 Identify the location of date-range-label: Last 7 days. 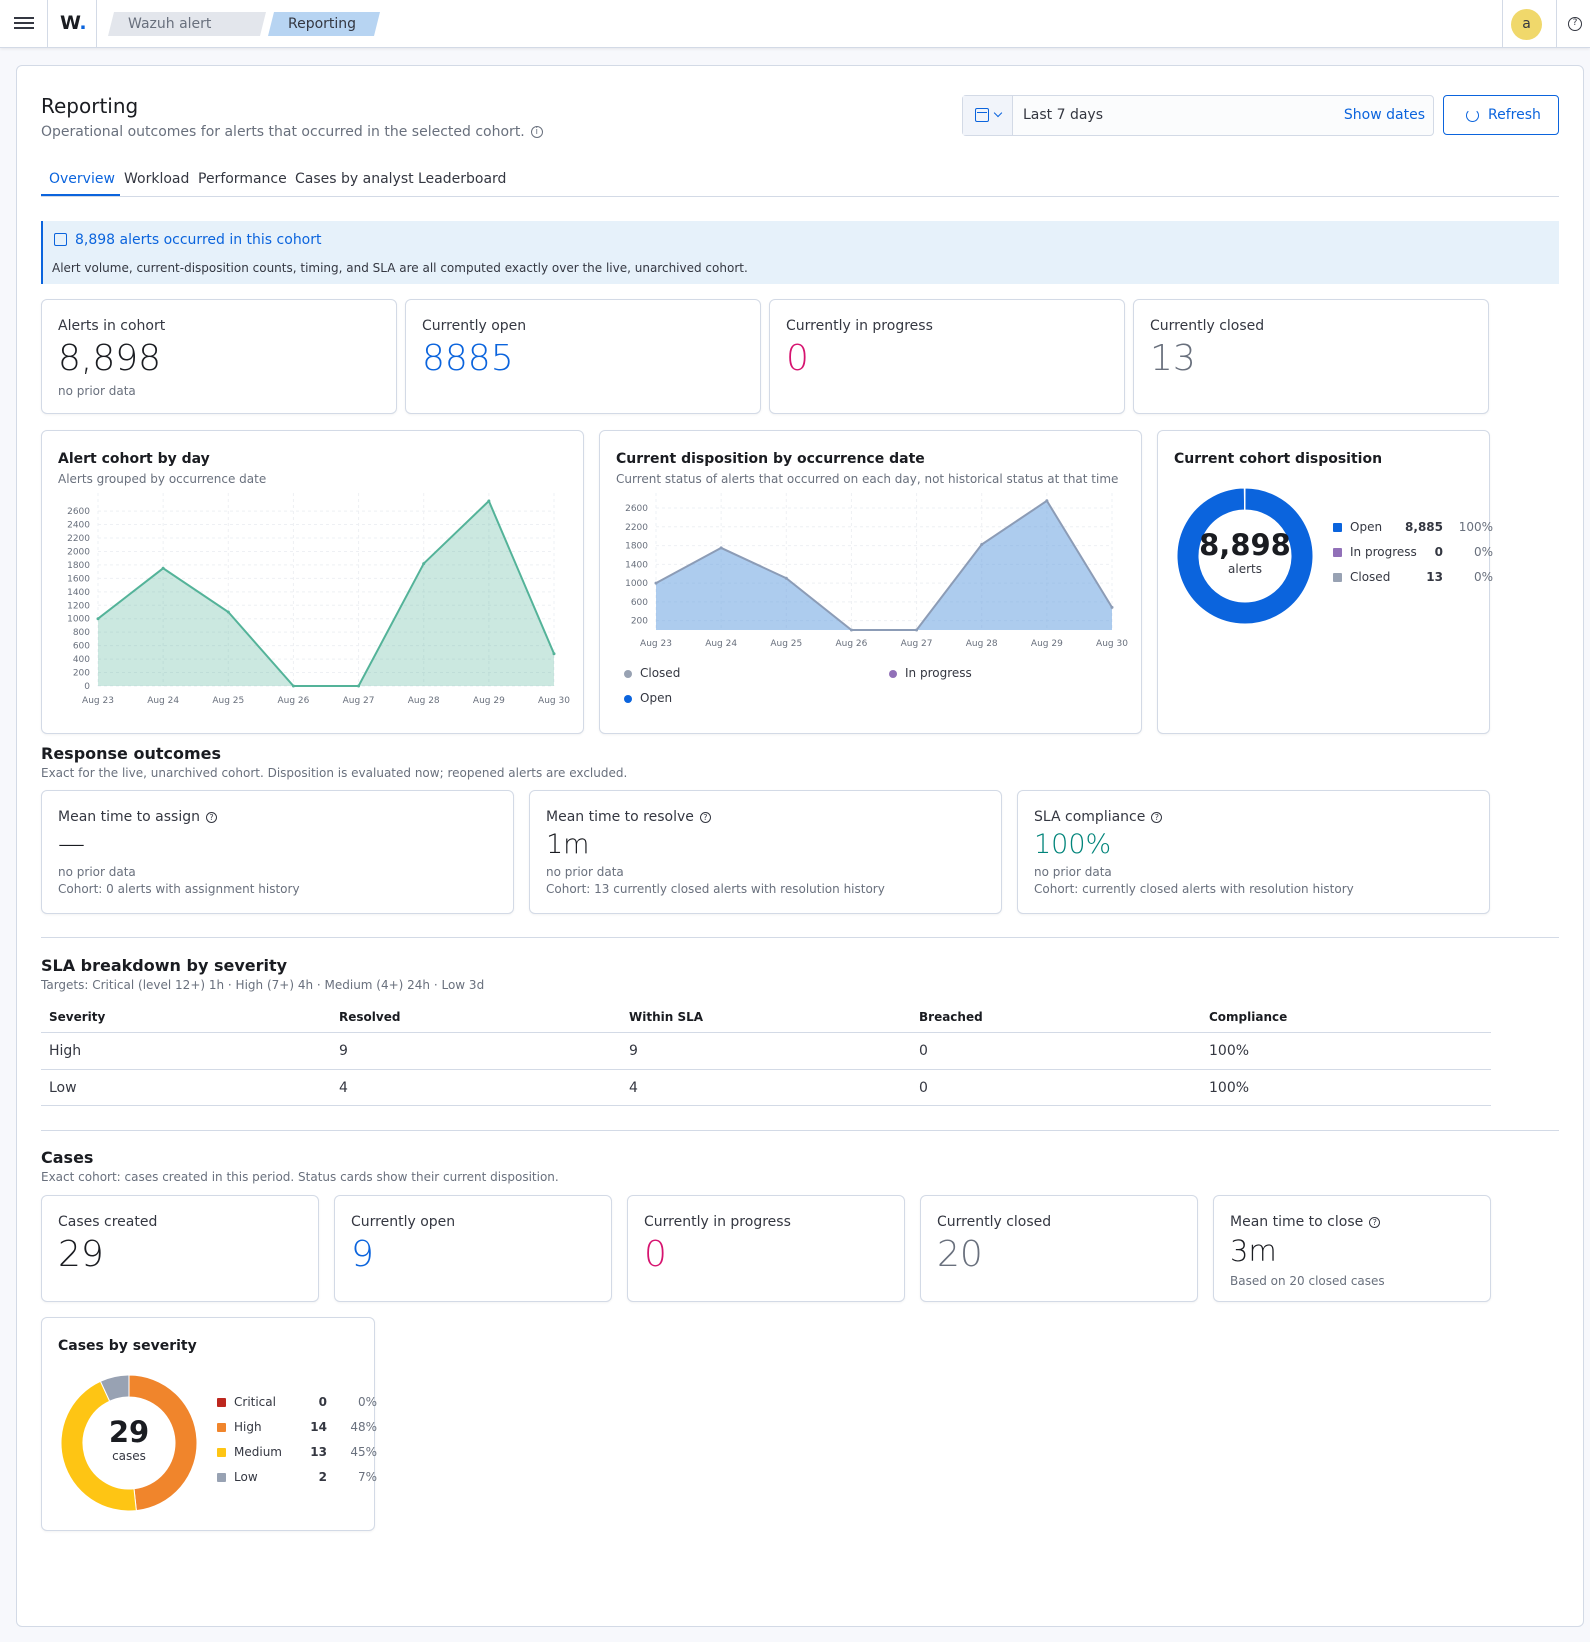
(1063, 115).